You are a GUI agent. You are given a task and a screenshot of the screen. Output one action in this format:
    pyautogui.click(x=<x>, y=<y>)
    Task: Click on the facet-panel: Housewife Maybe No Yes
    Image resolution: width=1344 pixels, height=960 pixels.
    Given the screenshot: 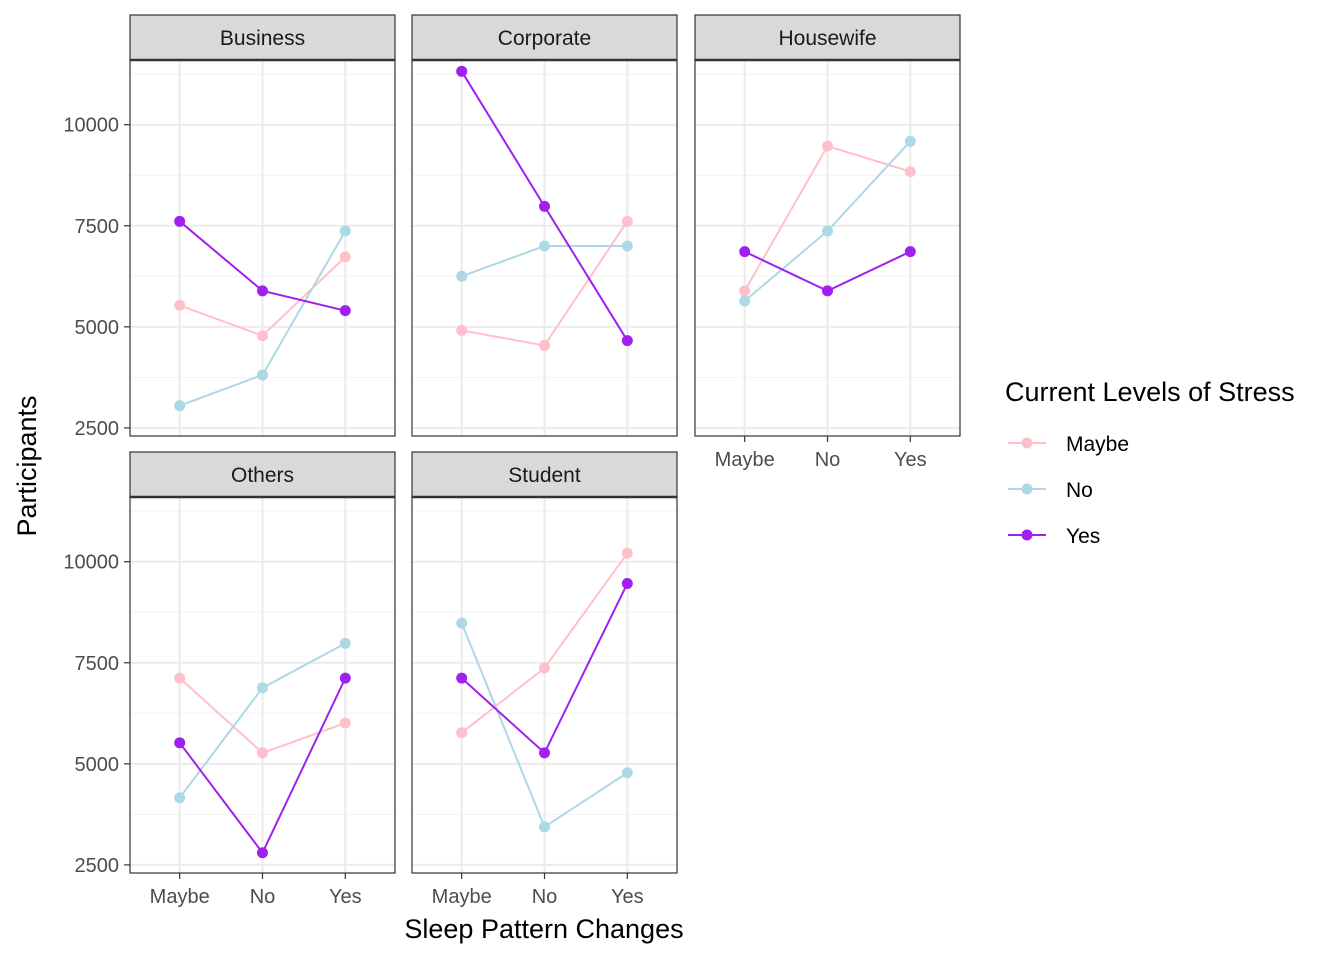 What is the action you would take?
    pyautogui.click(x=827, y=242)
    